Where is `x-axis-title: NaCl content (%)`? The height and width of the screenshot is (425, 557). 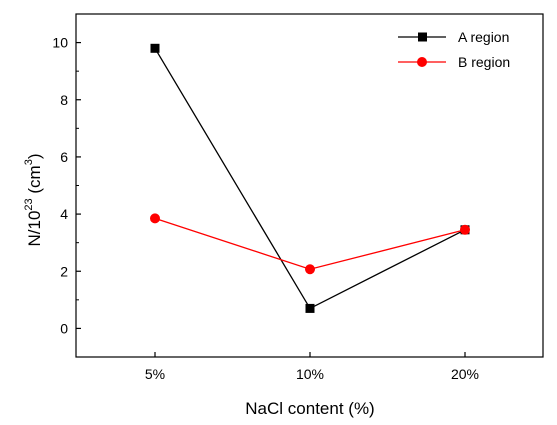
x-axis-title: NaCl content (%) is located at coordinates (309, 408).